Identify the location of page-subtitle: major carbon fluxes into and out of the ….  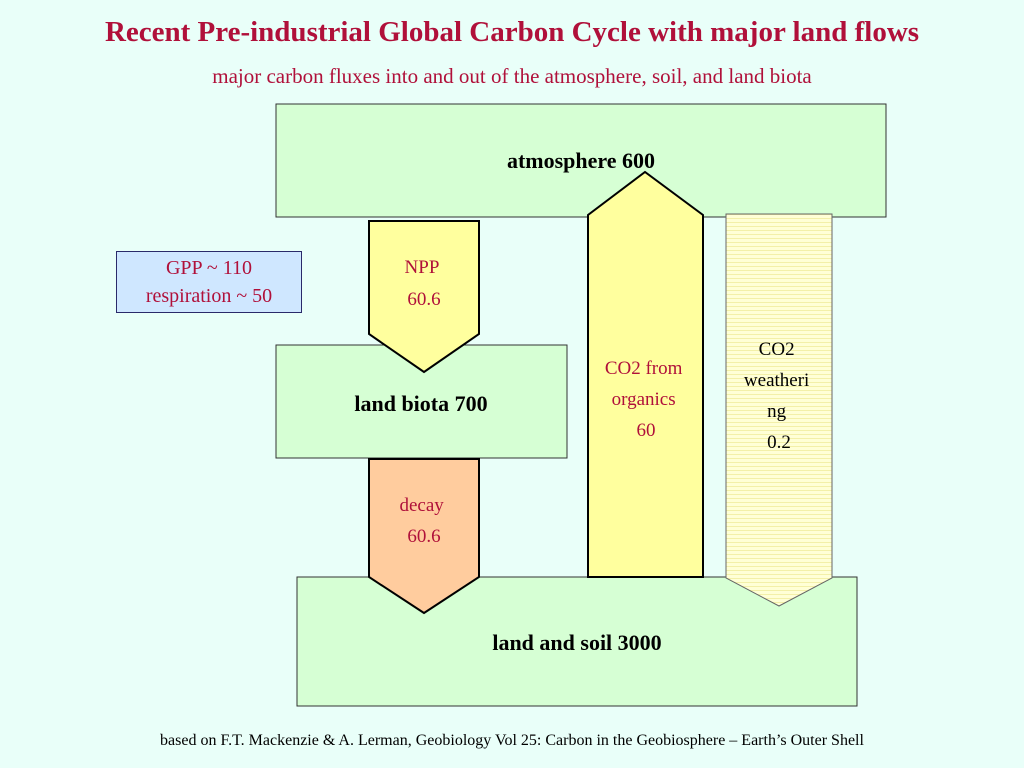
(512, 76).